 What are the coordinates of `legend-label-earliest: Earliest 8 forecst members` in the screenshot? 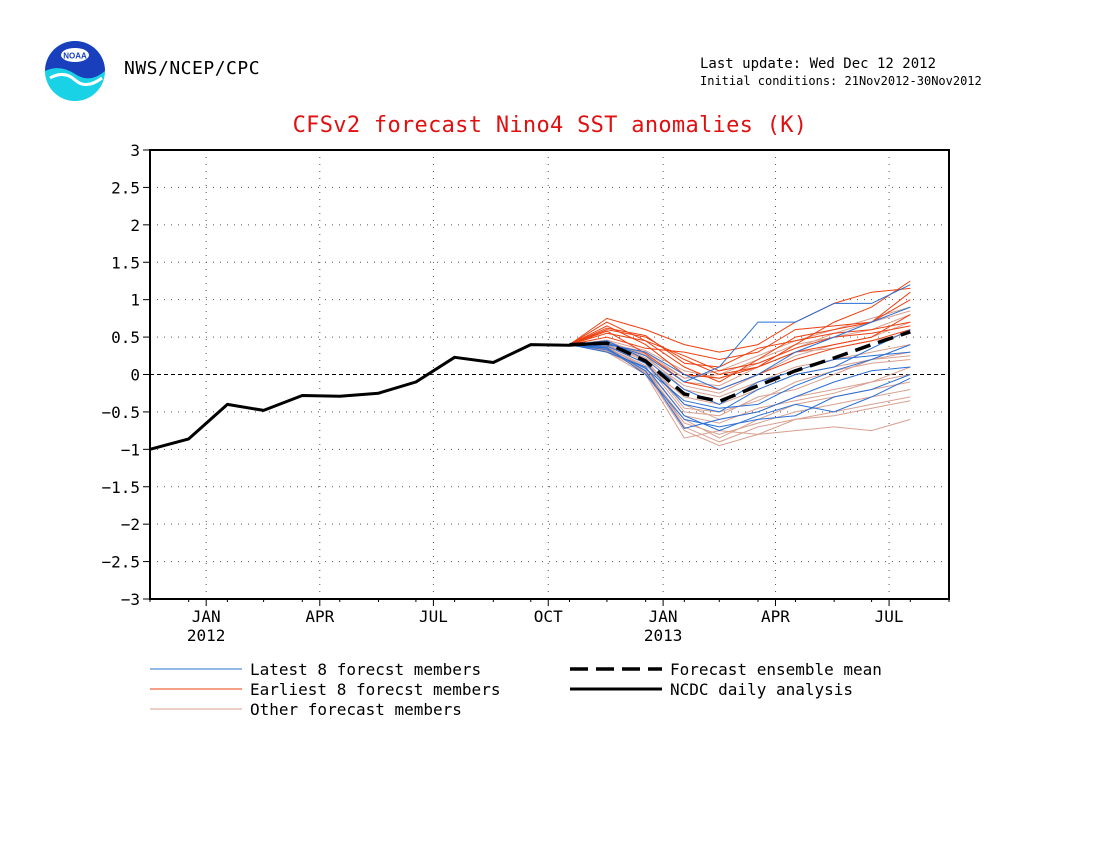 It's located at (375, 689).